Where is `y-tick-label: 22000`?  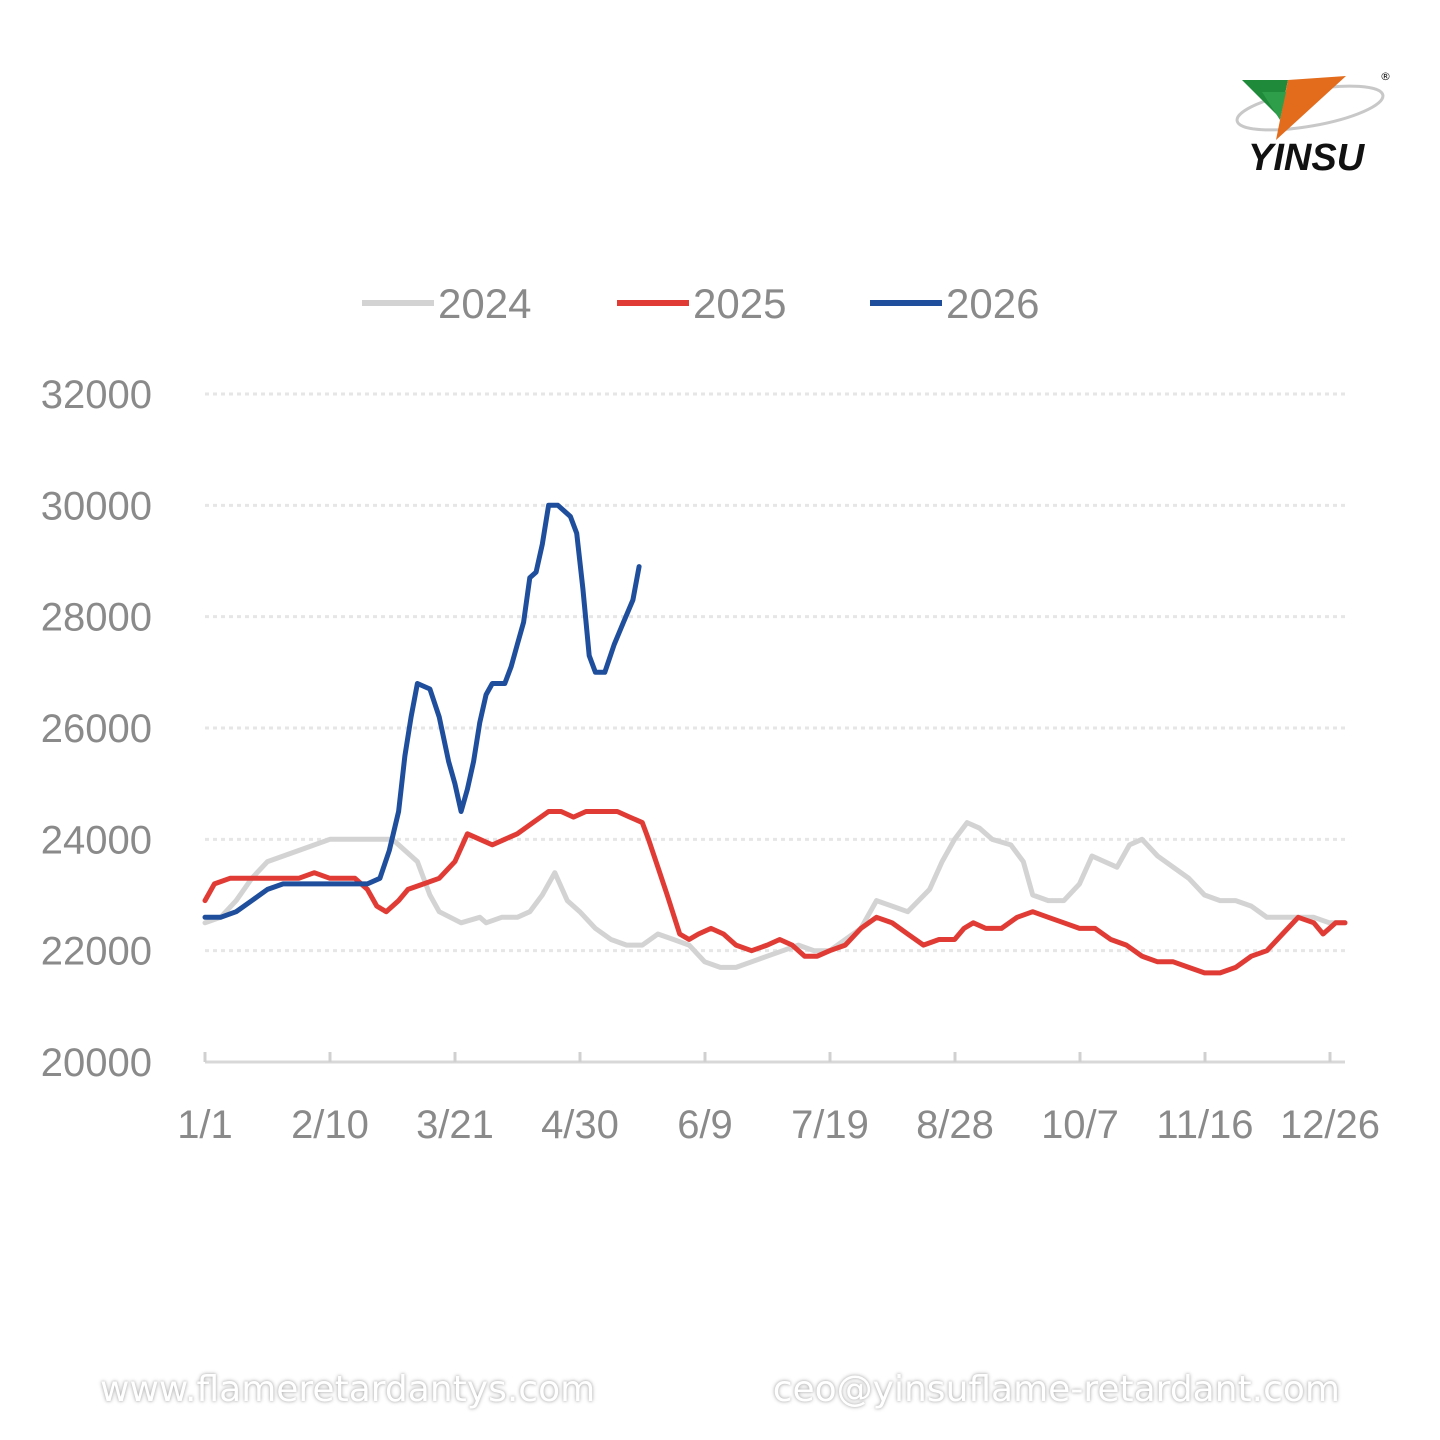 y-tick-label: 22000 is located at coordinates (96, 952).